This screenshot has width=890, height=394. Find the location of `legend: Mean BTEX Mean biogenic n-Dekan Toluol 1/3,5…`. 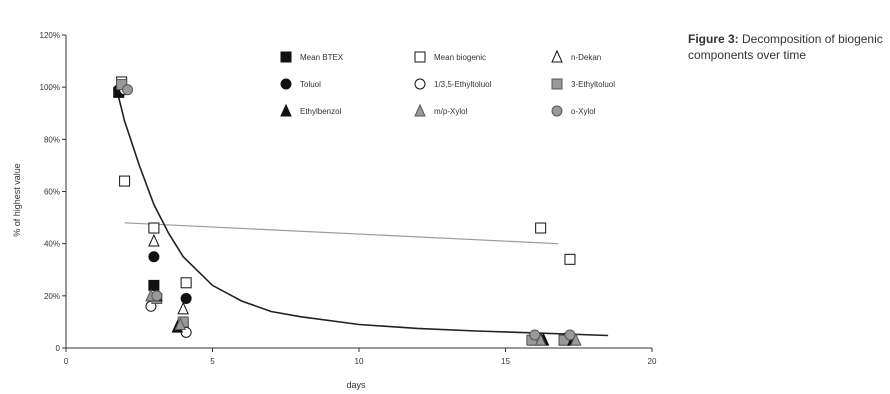

legend: Mean BTEX Mean biogenic n-Dekan Toluol 1/3,5… is located at coordinates (447, 83).